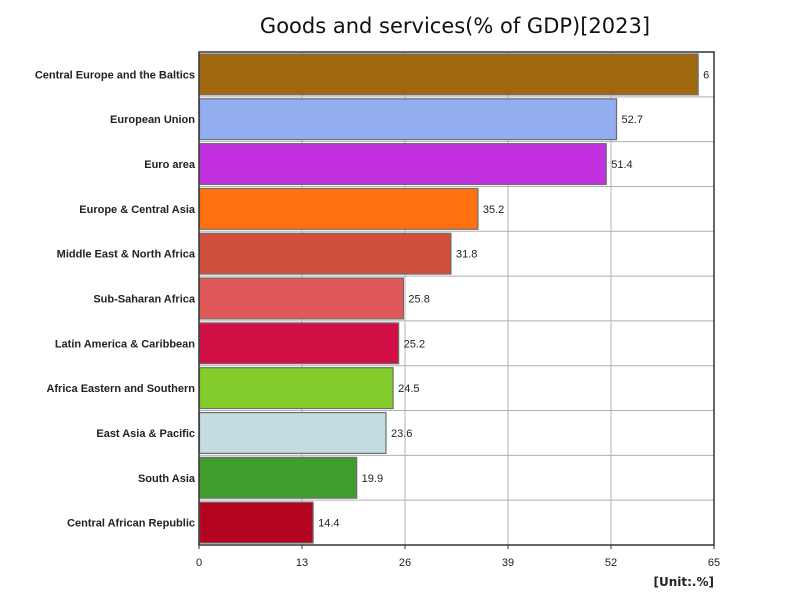  I want to click on x-tick-label: 52, so click(611, 563).